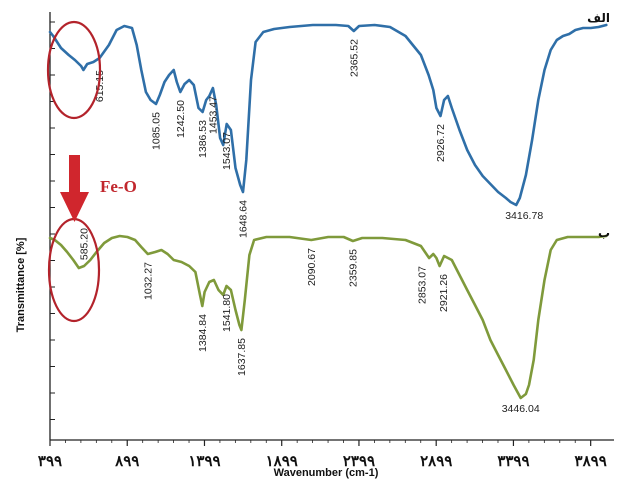 The image size is (631, 481). I want to click on y-axis-ticks, so click(52, 220).